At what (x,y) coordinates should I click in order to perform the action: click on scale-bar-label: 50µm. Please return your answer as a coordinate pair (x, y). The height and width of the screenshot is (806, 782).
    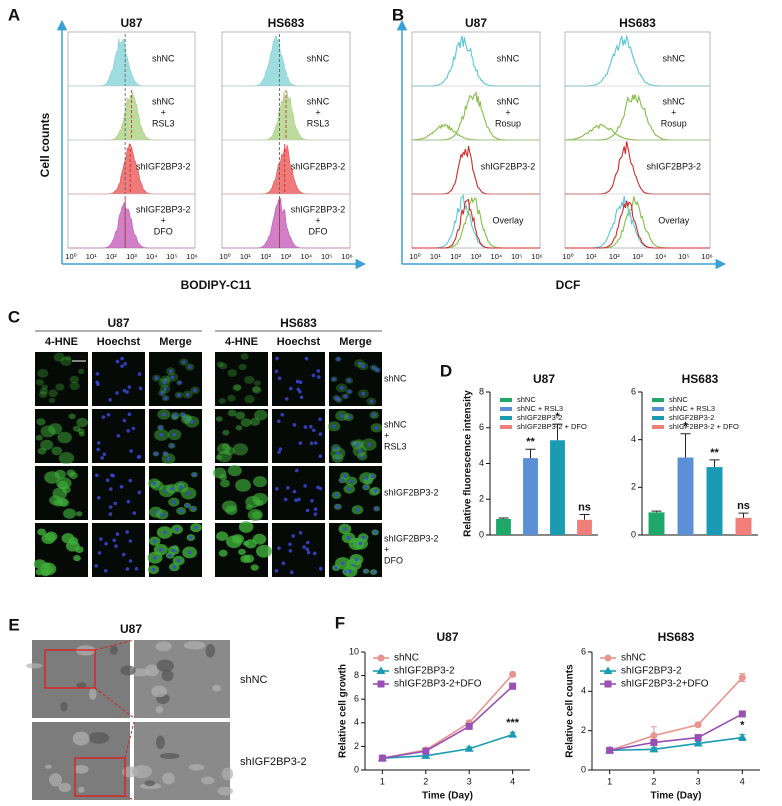
    Looking at the image, I should click on (79, 357).